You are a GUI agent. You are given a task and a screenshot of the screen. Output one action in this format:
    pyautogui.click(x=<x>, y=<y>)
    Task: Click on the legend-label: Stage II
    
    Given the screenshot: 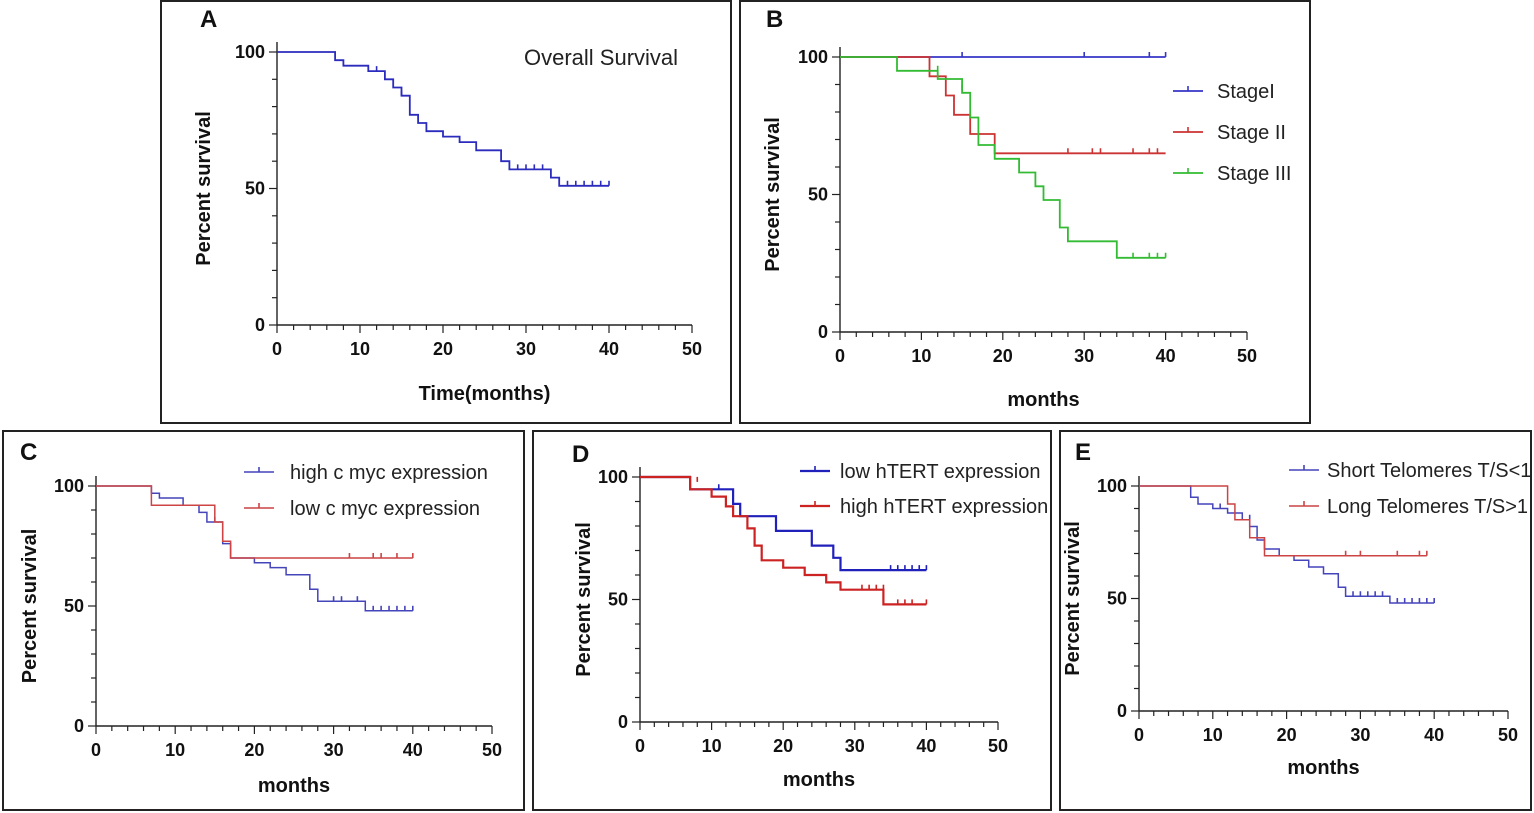 What is the action you would take?
    pyautogui.click(x=1251, y=133)
    